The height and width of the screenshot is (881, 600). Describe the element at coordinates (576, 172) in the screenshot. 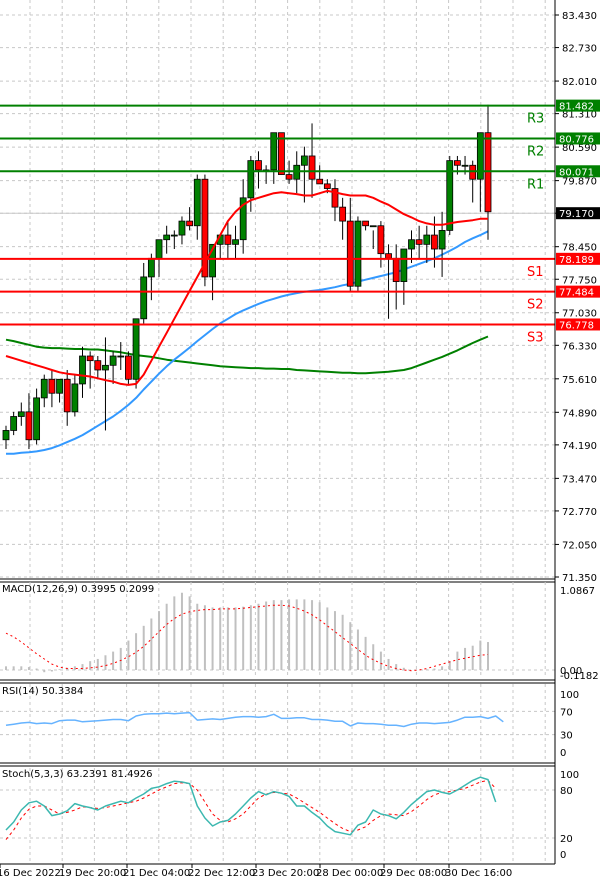

I see `pivot-price-tag-label: 80.071` at that location.